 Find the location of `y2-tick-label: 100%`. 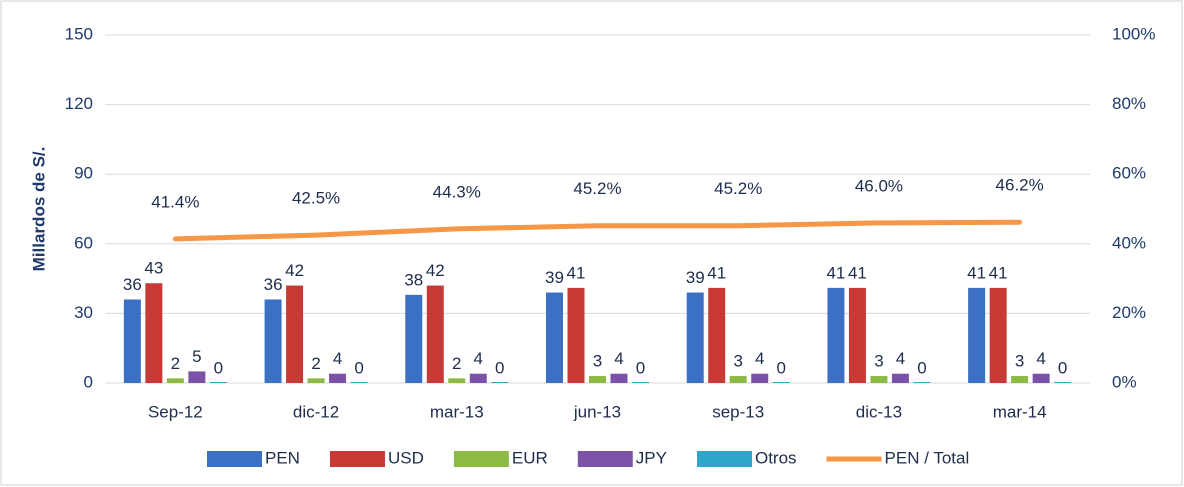

y2-tick-label: 100% is located at coordinates (1133, 33).